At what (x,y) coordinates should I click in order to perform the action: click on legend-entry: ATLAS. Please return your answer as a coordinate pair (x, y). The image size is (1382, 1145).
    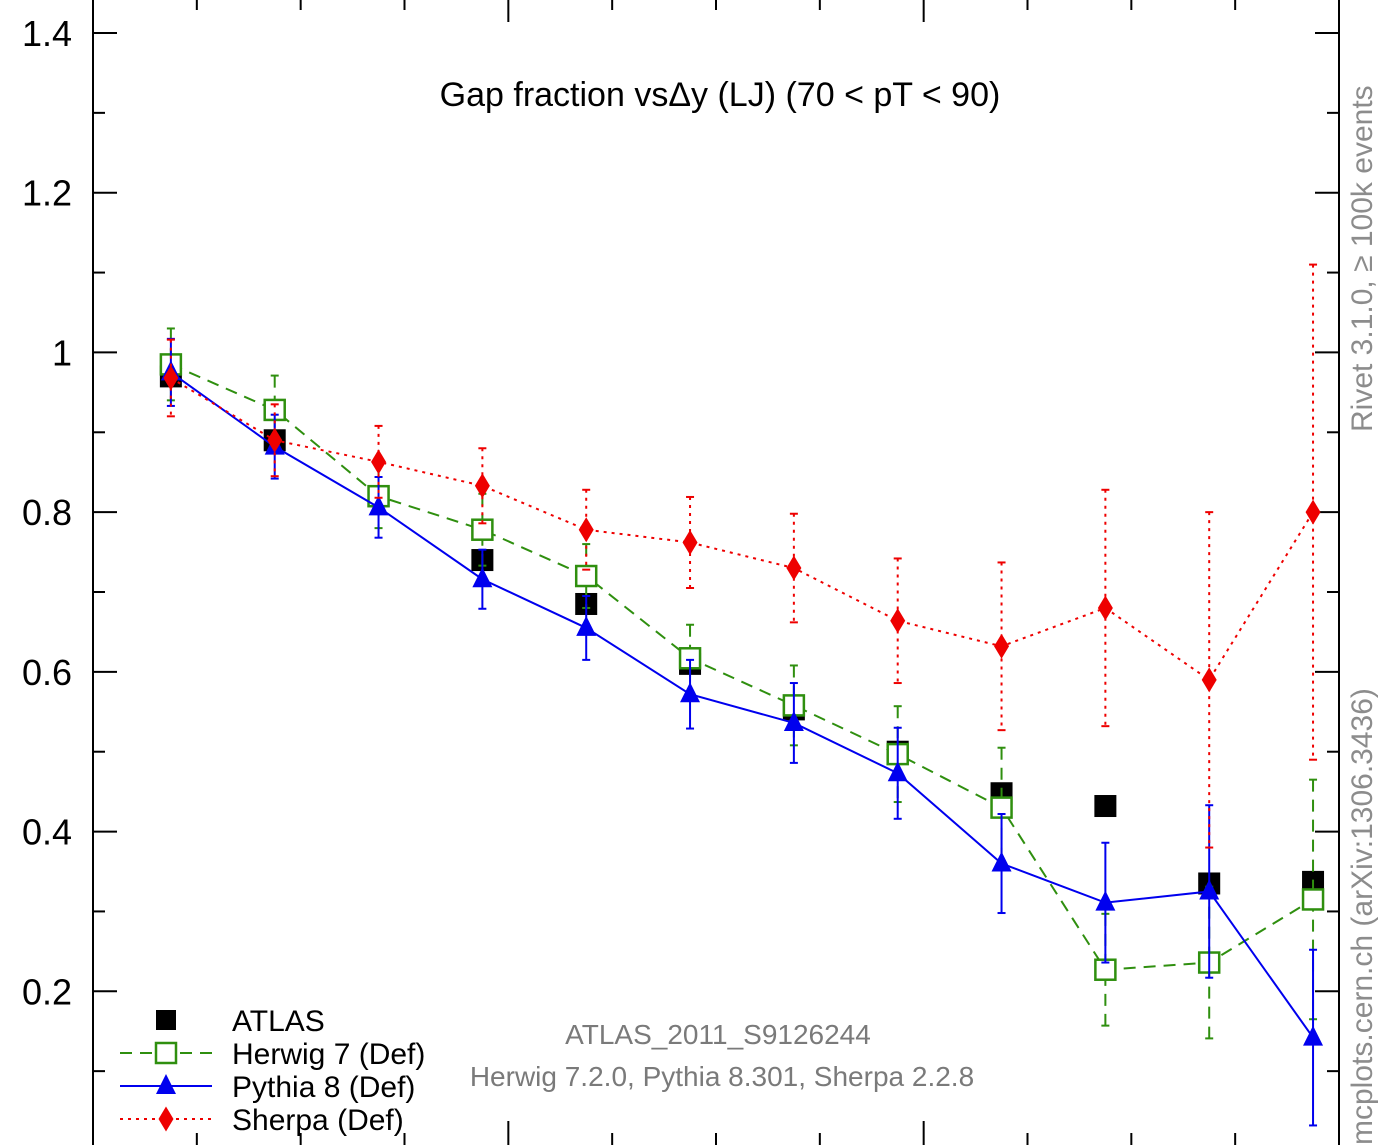
    Looking at the image, I should click on (240, 1021).